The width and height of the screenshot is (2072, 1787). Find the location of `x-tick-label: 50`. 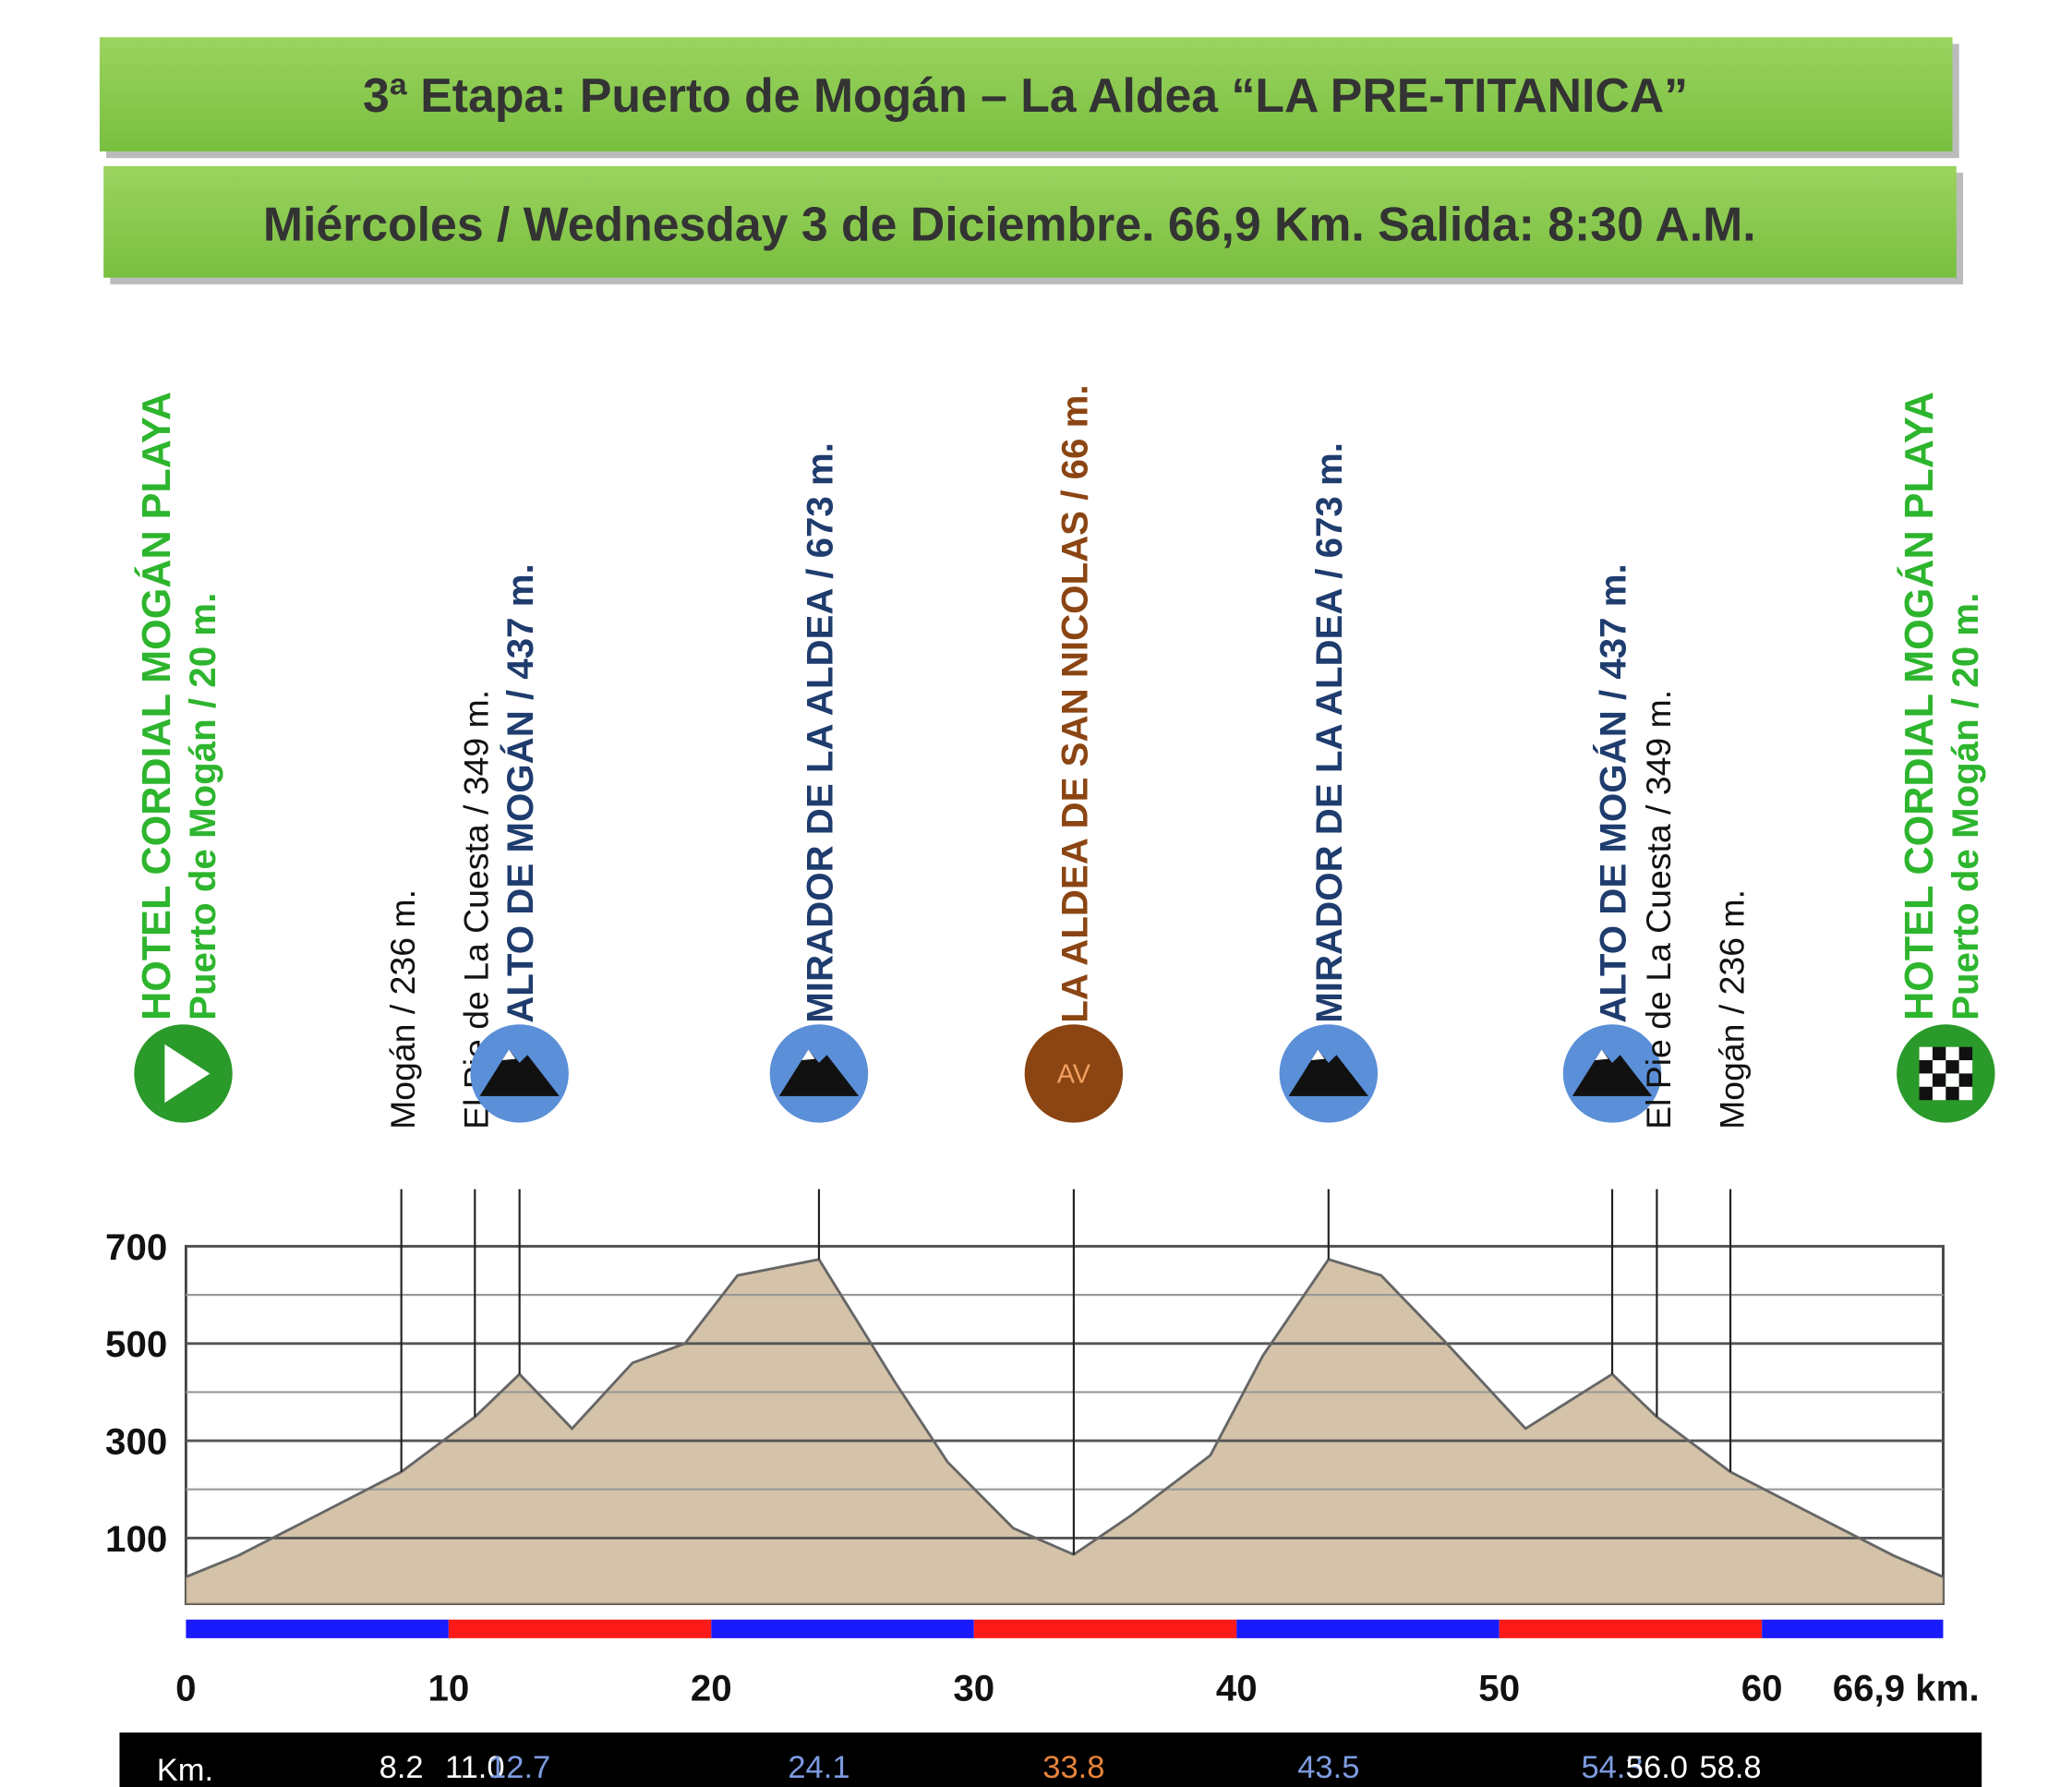

x-tick-label: 50 is located at coordinates (1499, 1688).